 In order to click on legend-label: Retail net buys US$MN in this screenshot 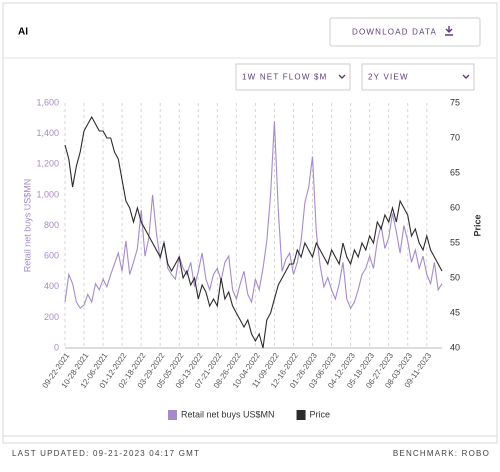, I will do `click(228, 414)`.